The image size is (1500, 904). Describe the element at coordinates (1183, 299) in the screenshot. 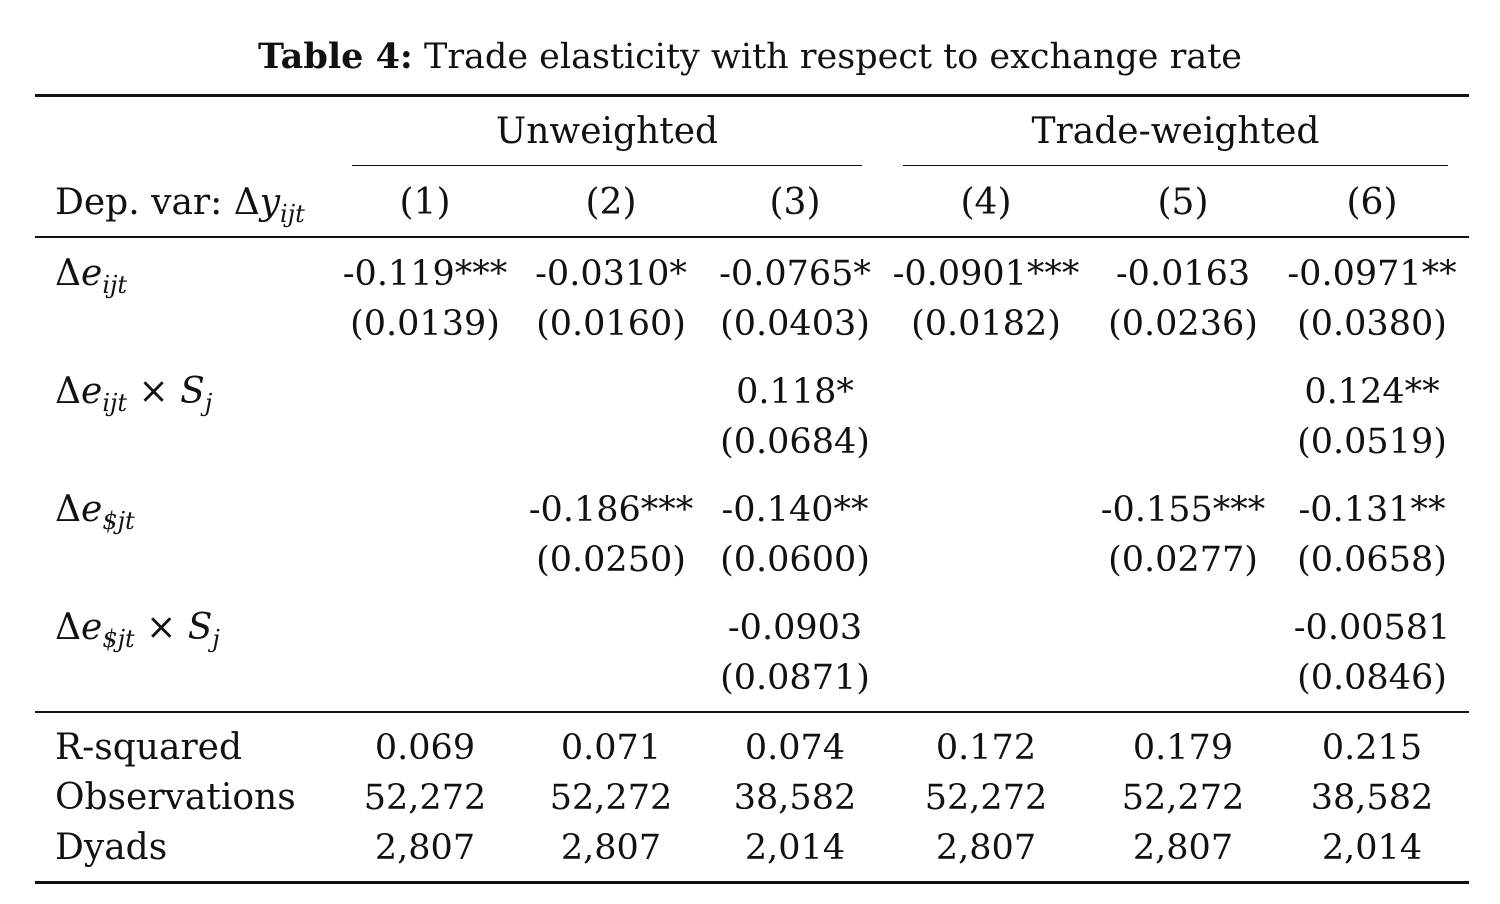

I see `coef-cell-r1-c5: -0.0163 (0.0236)` at that location.